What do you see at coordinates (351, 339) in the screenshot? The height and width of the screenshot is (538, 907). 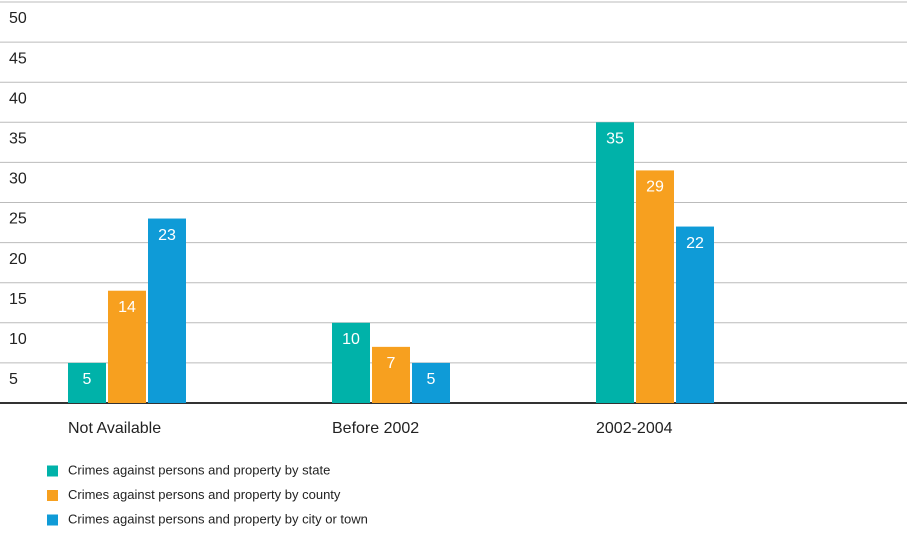 I see `value-label: 10` at bounding box center [351, 339].